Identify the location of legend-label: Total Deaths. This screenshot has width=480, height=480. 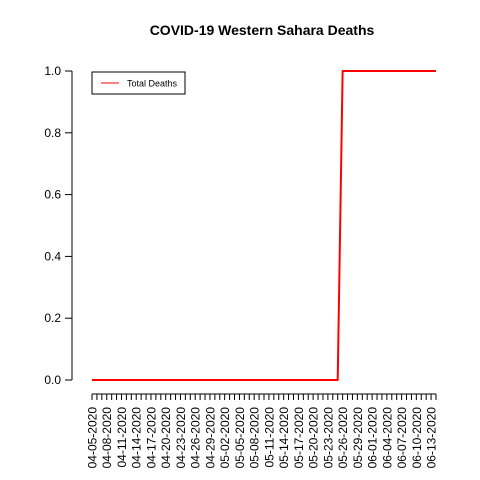
(152, 84).